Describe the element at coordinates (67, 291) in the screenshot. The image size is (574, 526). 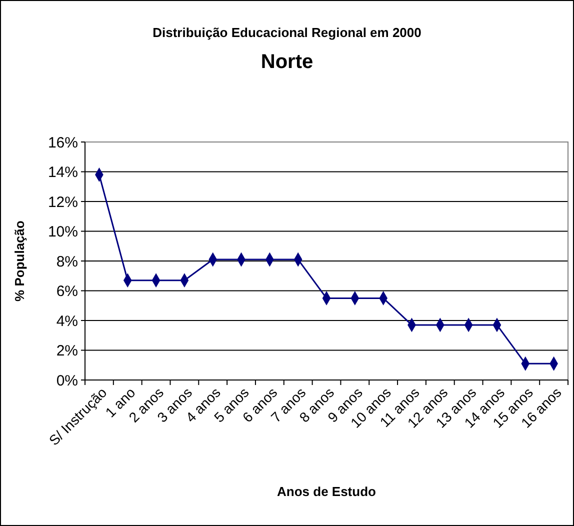
I see `y-tick-label: 6%` at that location.